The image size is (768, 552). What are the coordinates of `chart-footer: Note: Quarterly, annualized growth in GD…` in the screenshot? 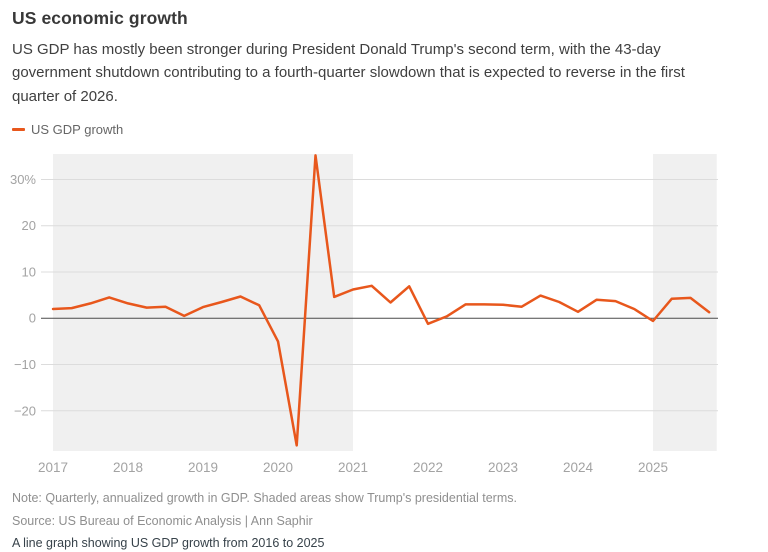 It's located at (384, 521).